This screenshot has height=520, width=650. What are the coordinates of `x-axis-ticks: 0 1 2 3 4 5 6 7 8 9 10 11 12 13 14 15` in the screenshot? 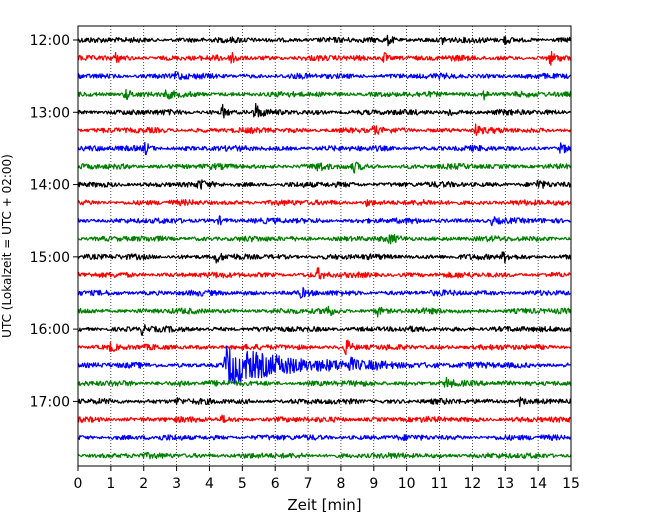 It's located at (327, 479).